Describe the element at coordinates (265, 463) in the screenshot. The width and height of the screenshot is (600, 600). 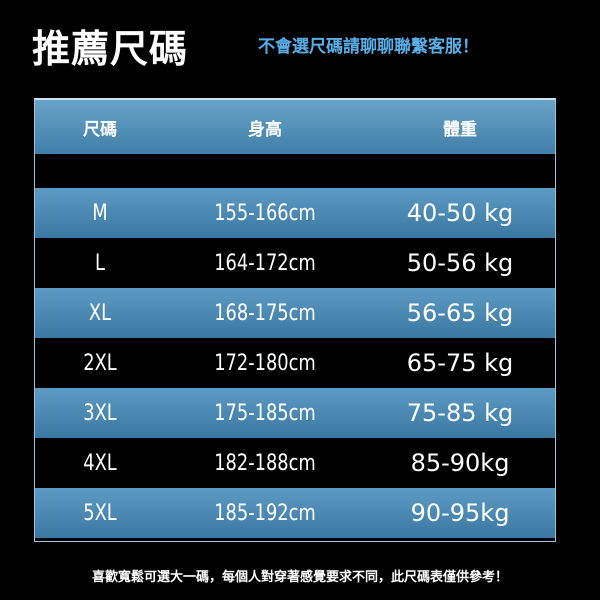
I see `cell-height: 182-188cm` at that location.